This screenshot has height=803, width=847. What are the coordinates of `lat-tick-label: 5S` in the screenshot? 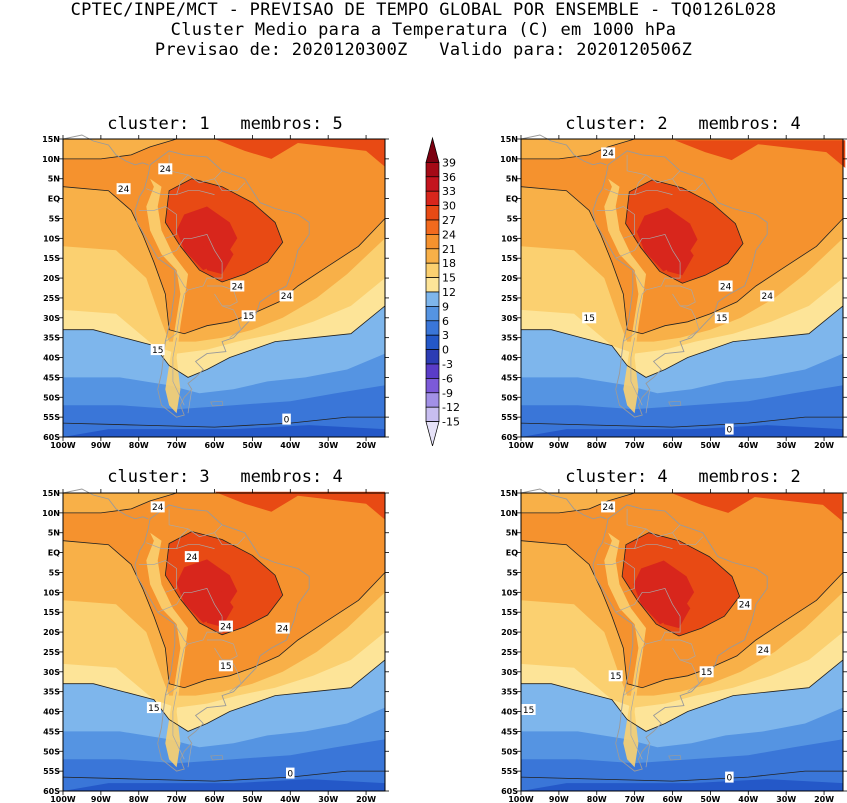 It's located at (55, 218).